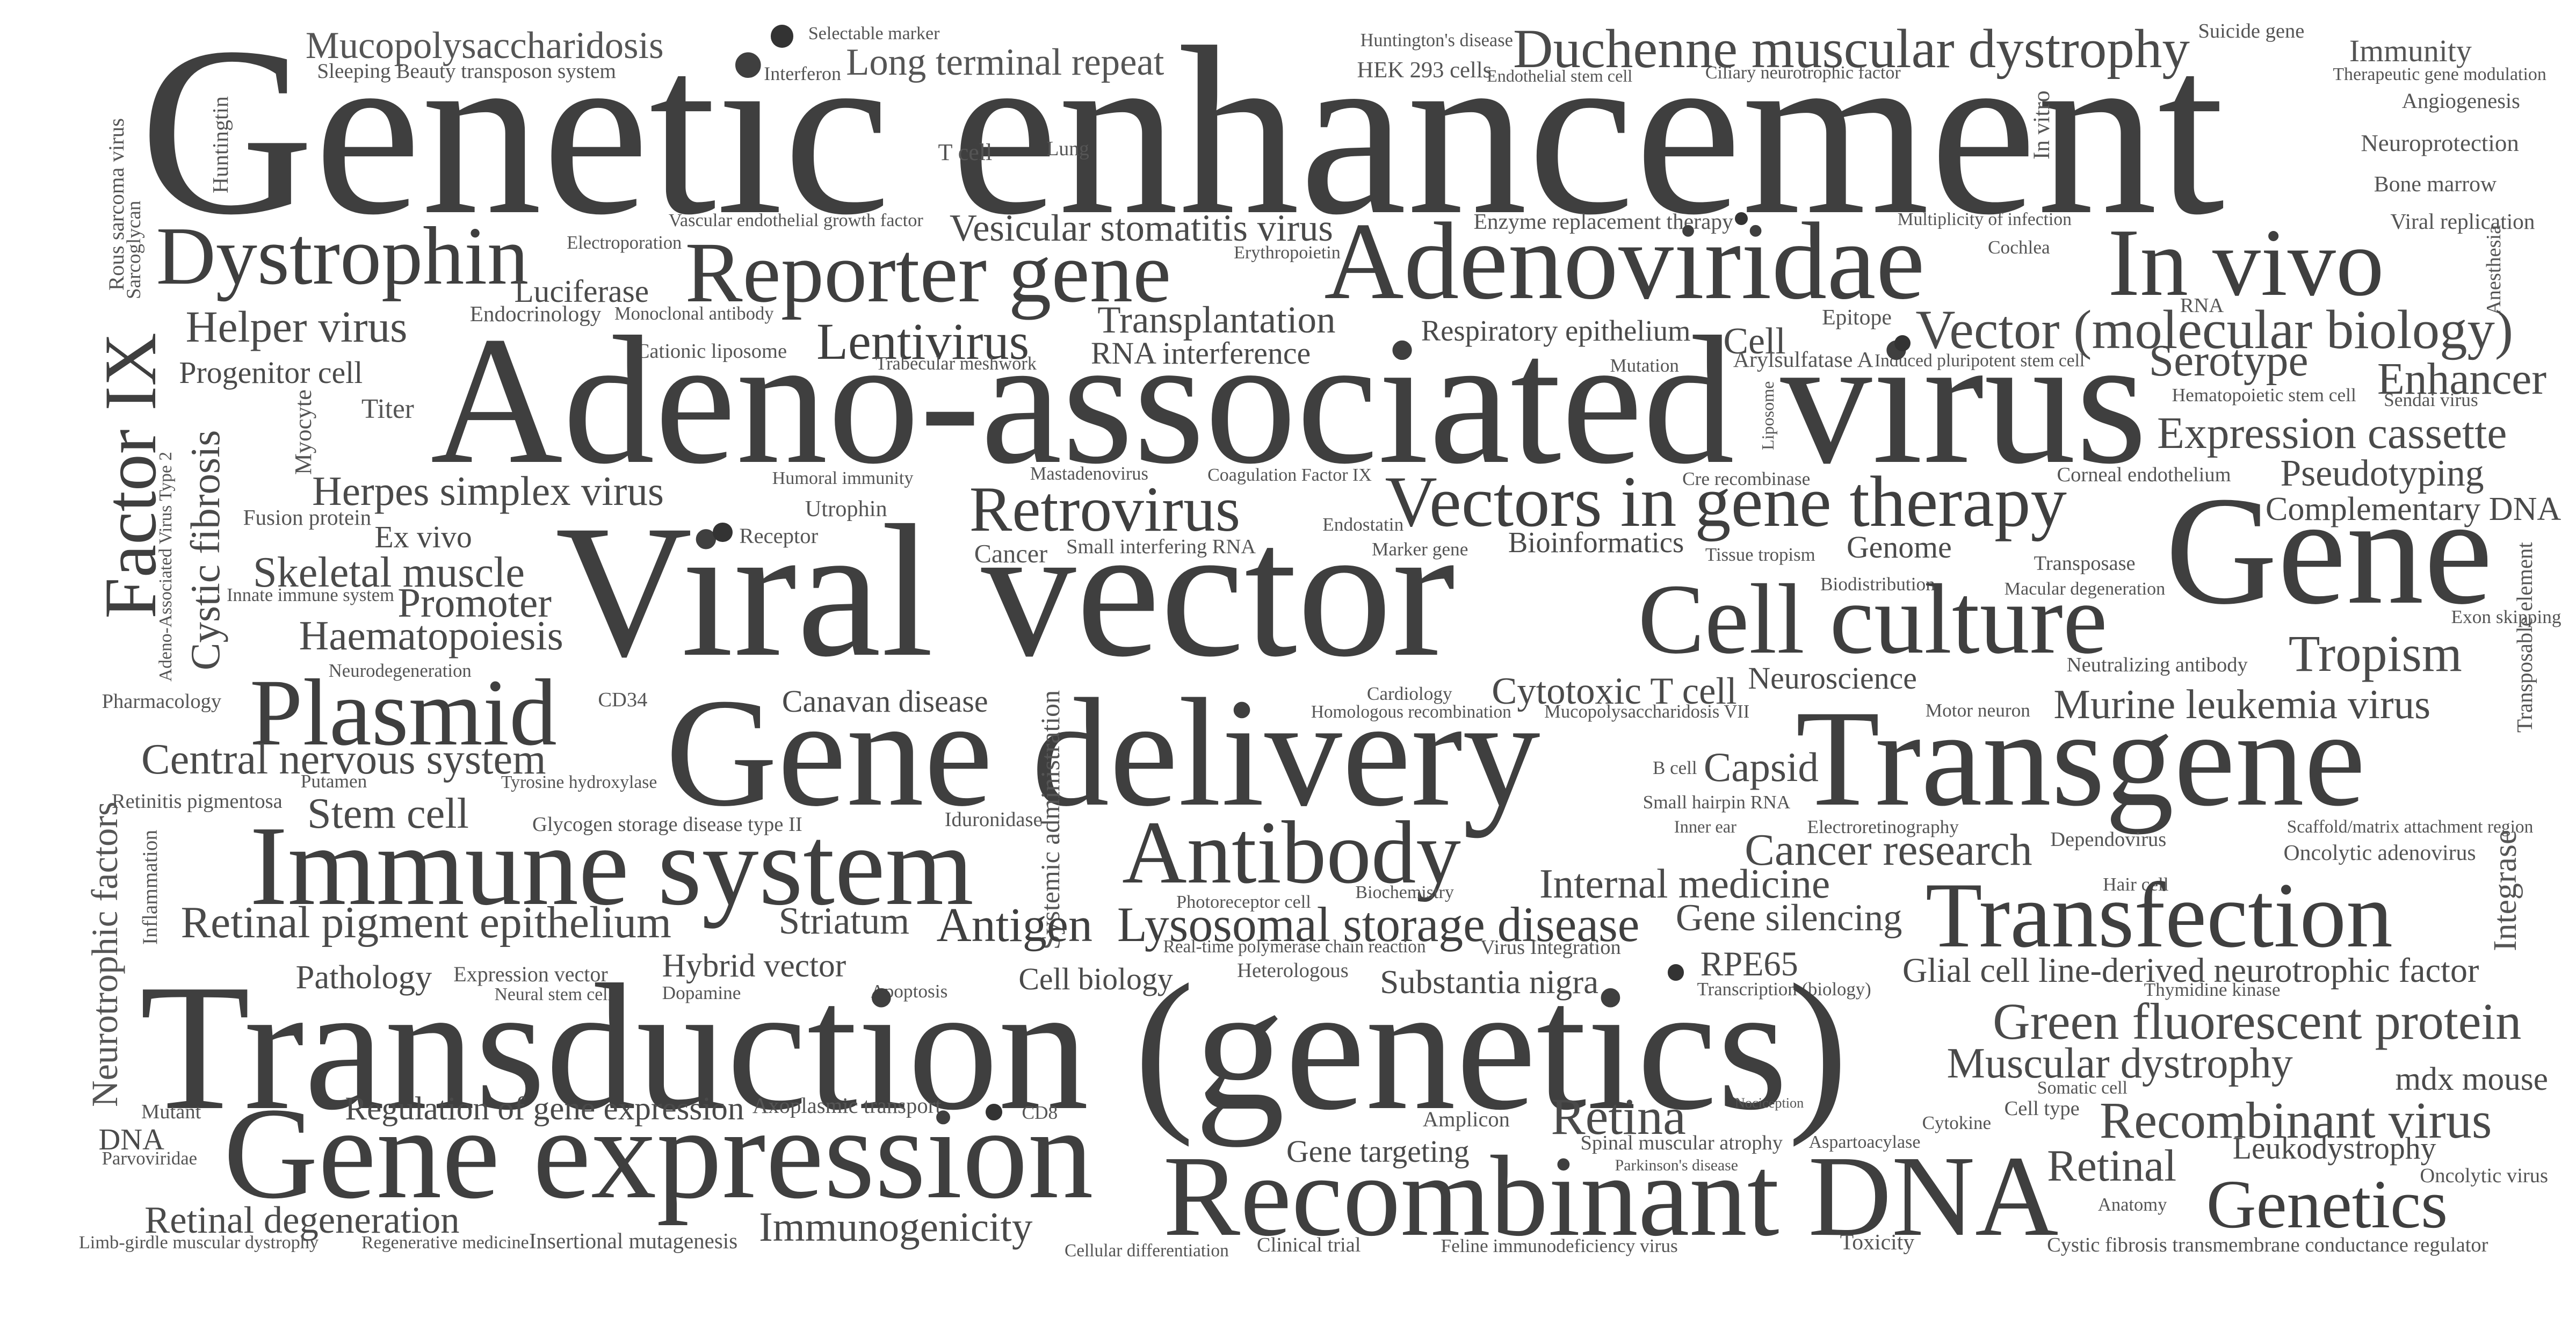 The image size is (2576, 1324). What do you see at coordinates (1888, 851) in the screenshot?
I see `word-cancer-research: Cancer research` at bounding box center [1888, 851].